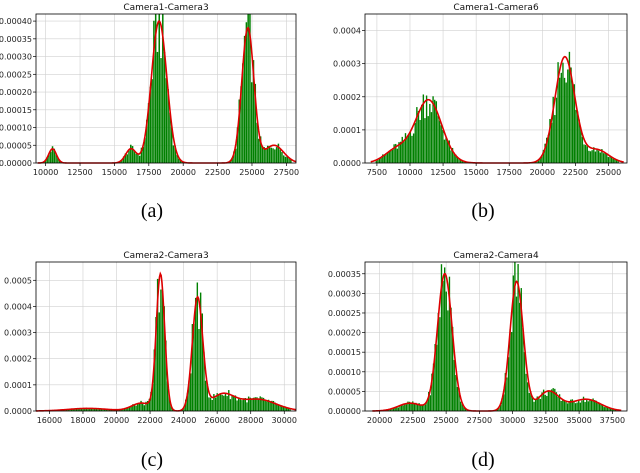 This screenshot has height=473, width=640. Describe the element at coordinates (149, 420) in the screenshot. I see `x-tick-label: 22000` at that location.